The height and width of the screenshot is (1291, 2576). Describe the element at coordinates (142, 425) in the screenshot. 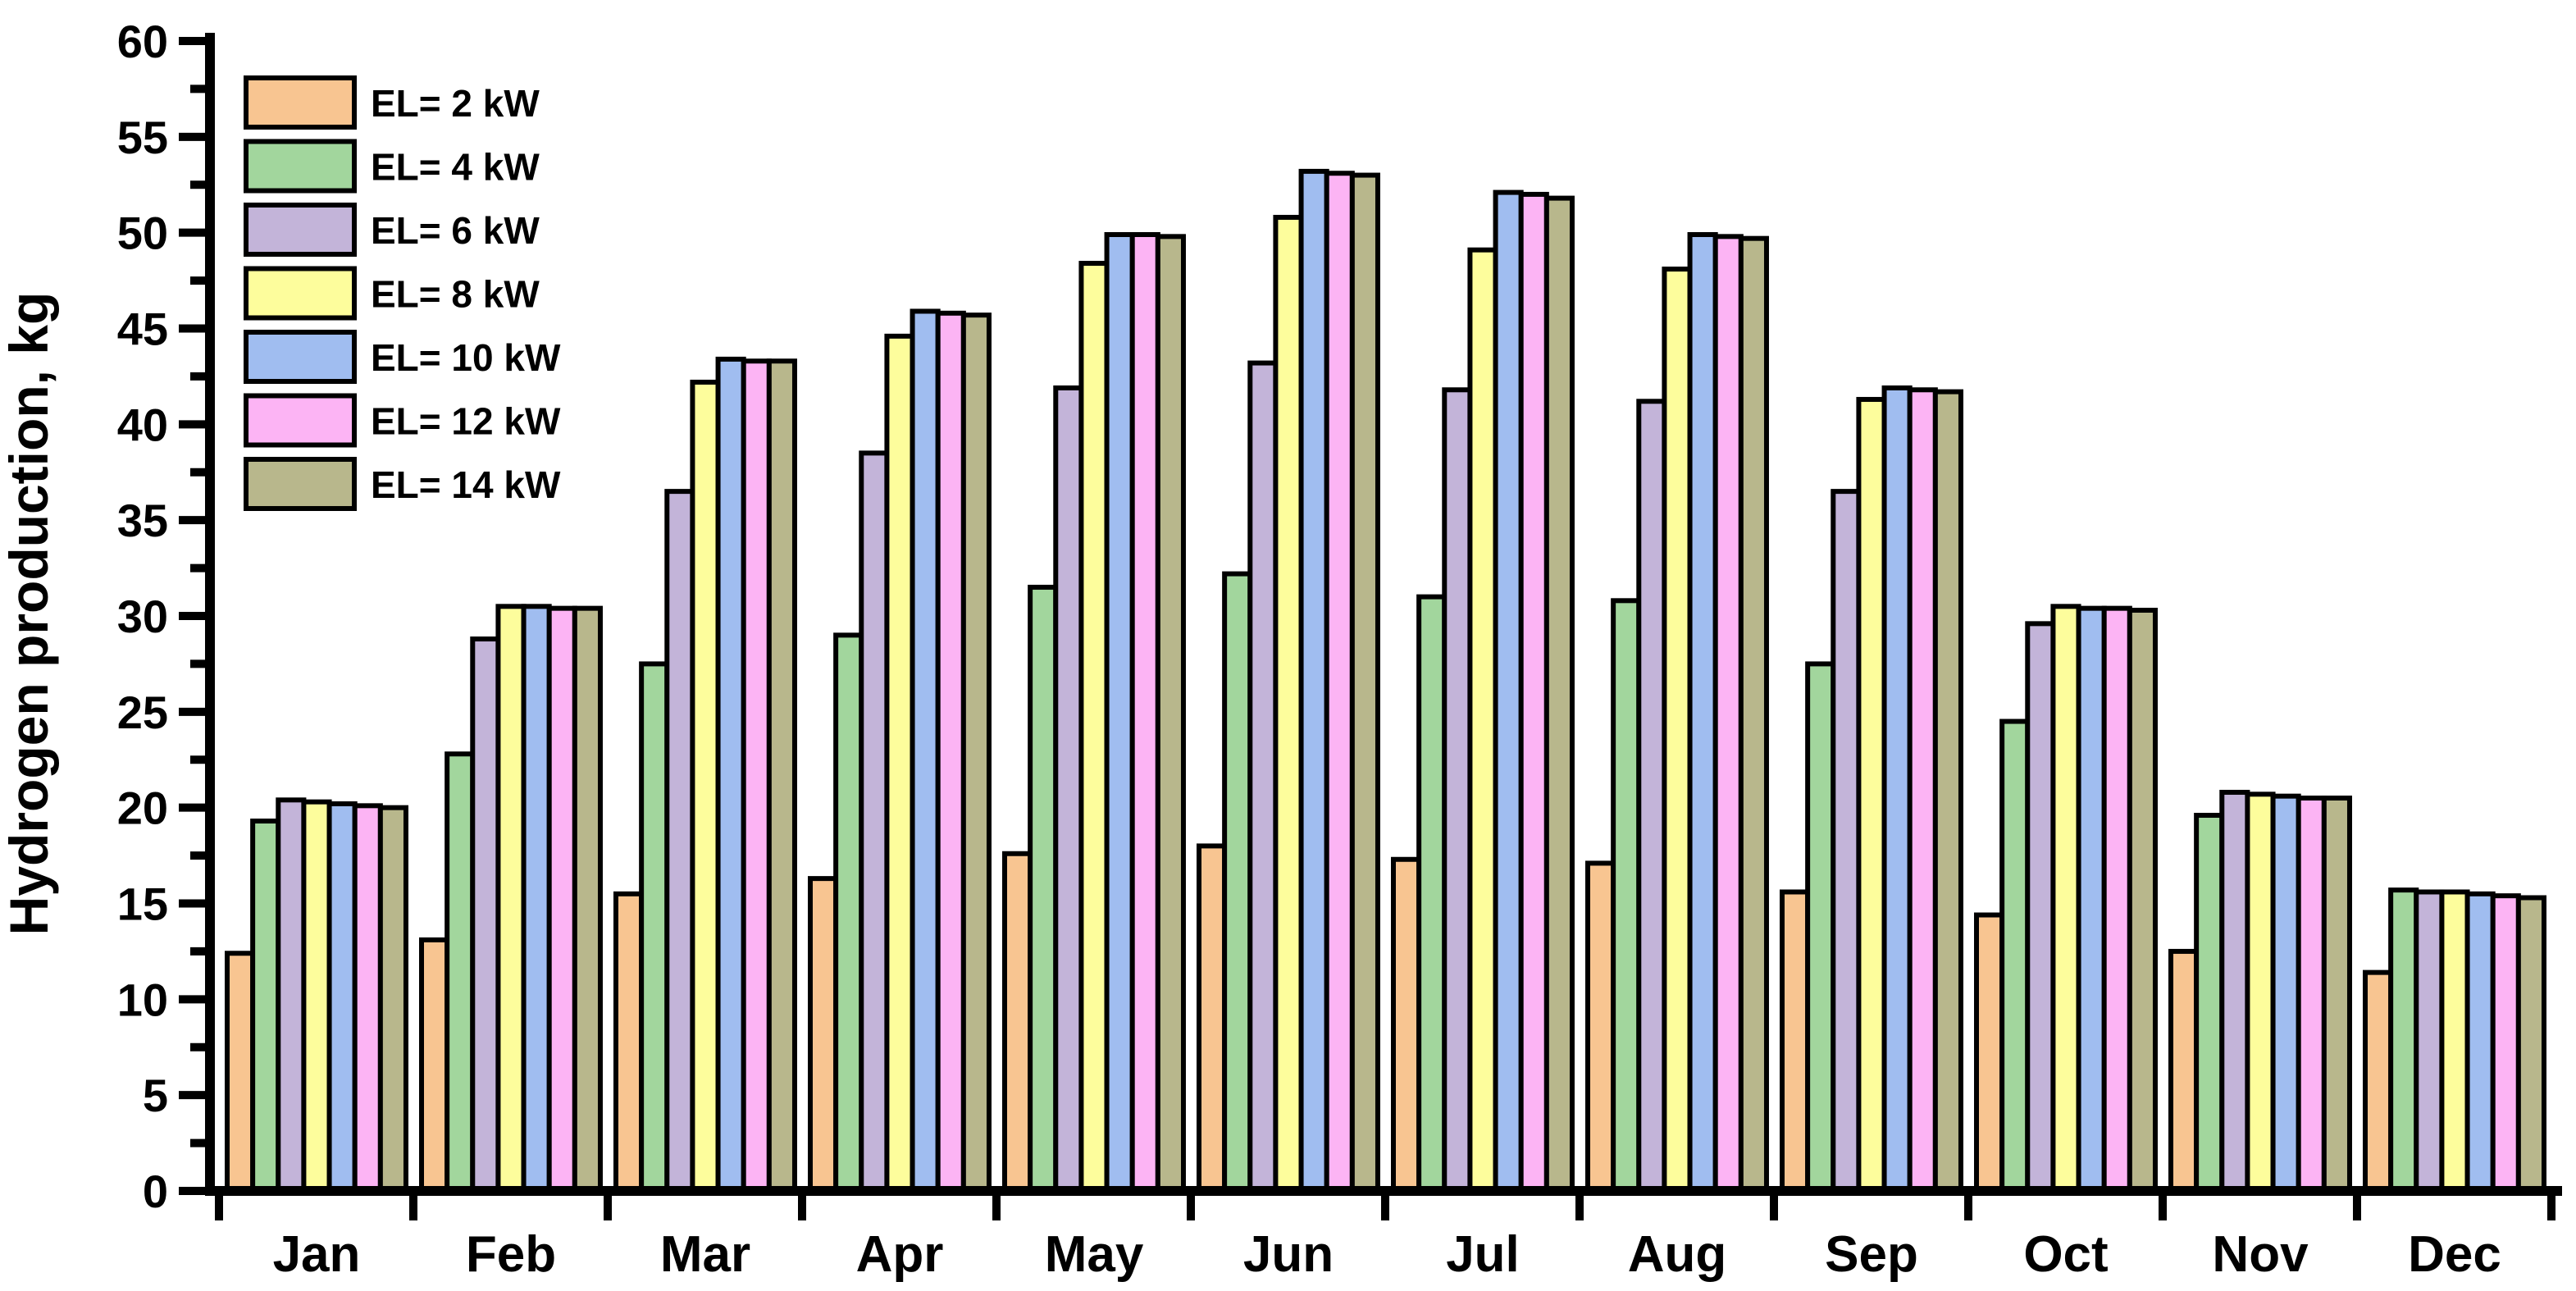

I see `y-tick-label: 40` at that location.